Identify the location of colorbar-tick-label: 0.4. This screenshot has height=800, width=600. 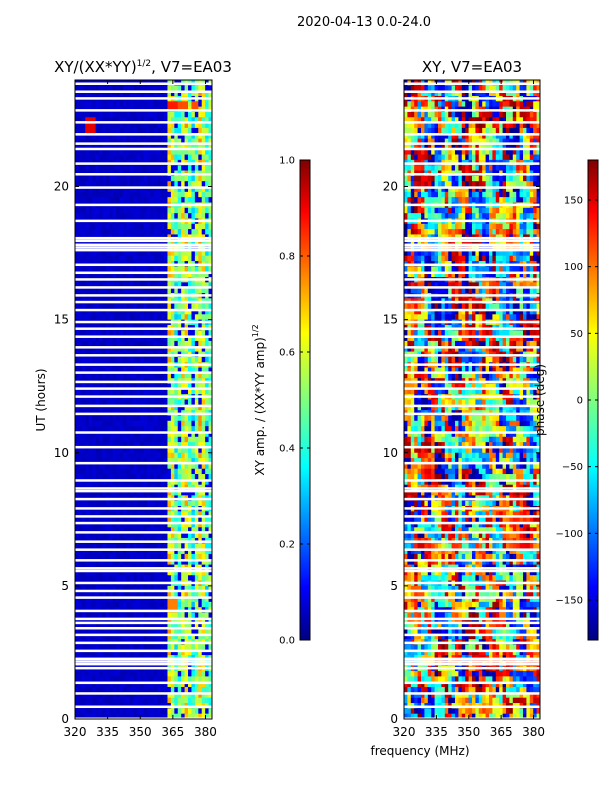
(287, 449).